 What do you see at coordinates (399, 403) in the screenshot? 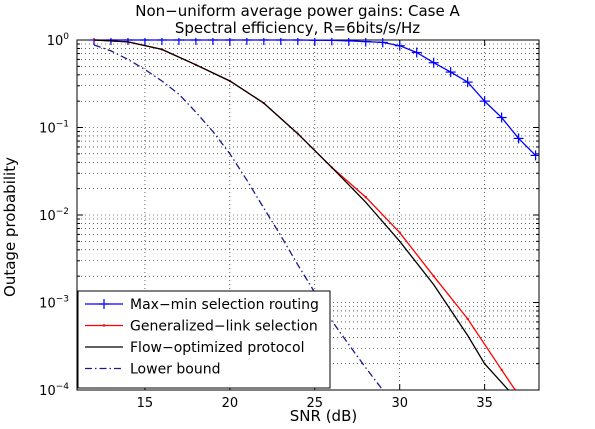
I see `x-tick-label: 30` at bounding box center [399, 403].